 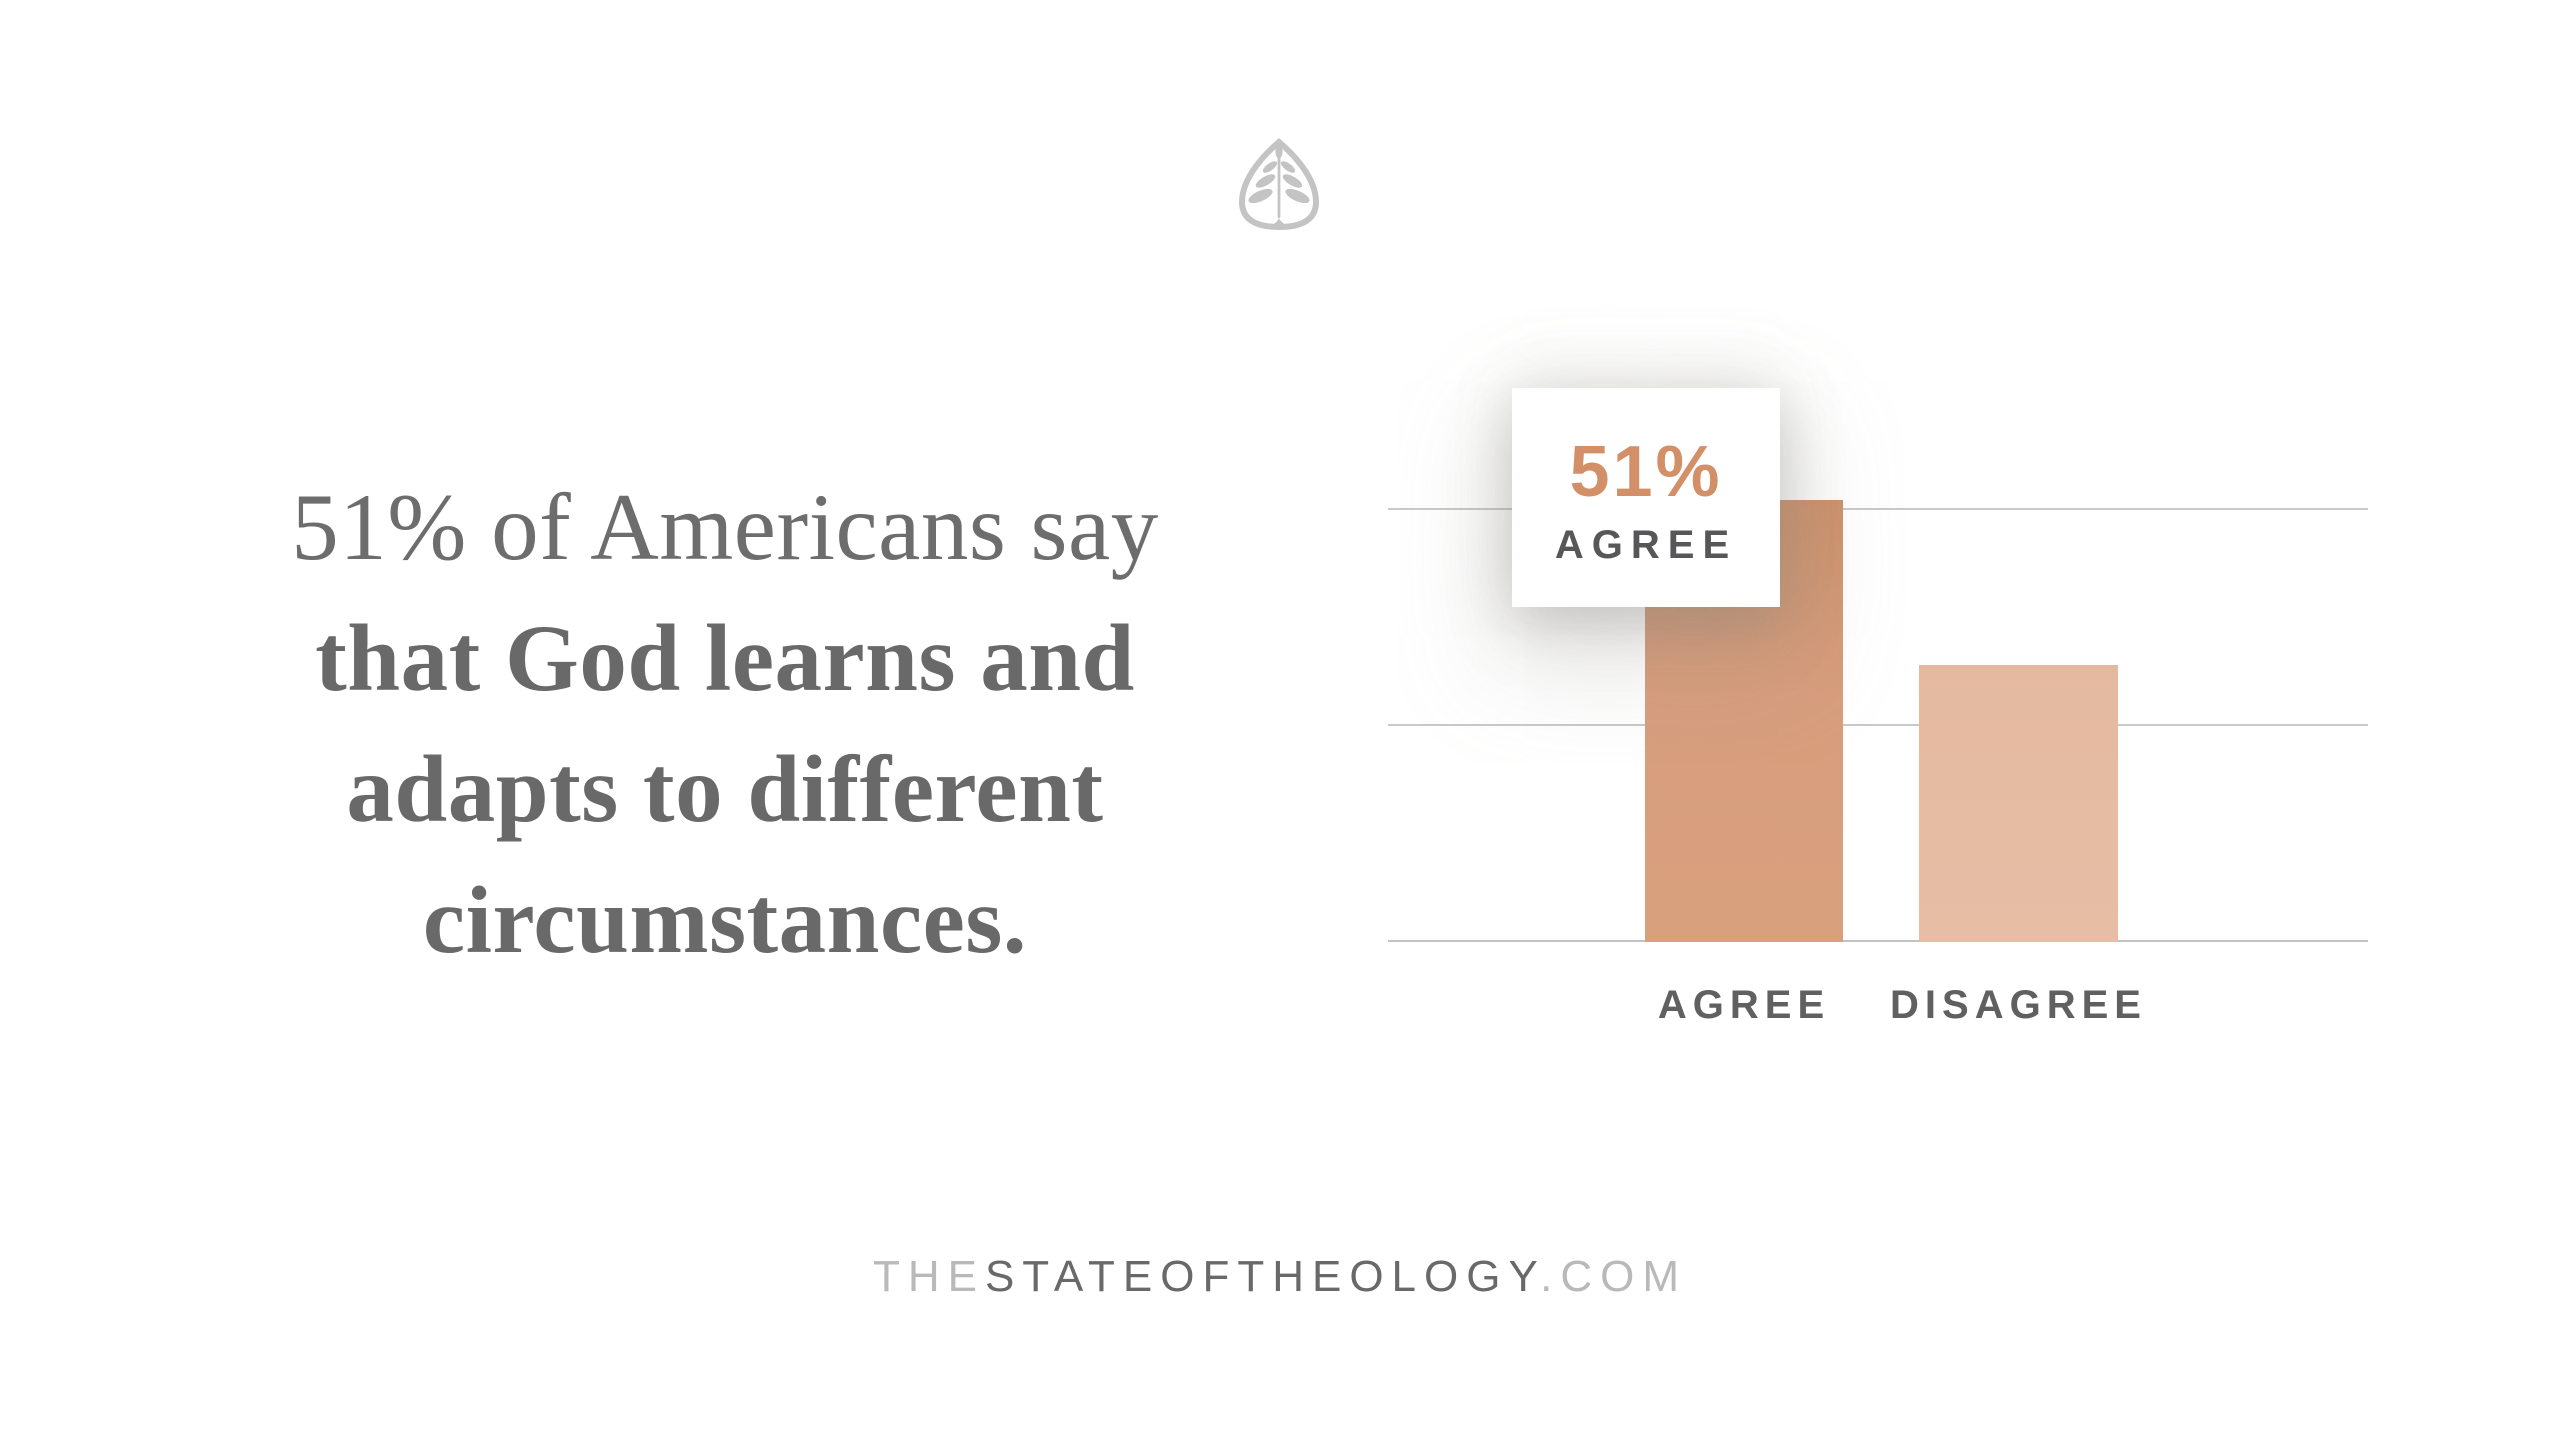 I want to click on headline-line-3: adapts to different, so click(x=725, y=789).